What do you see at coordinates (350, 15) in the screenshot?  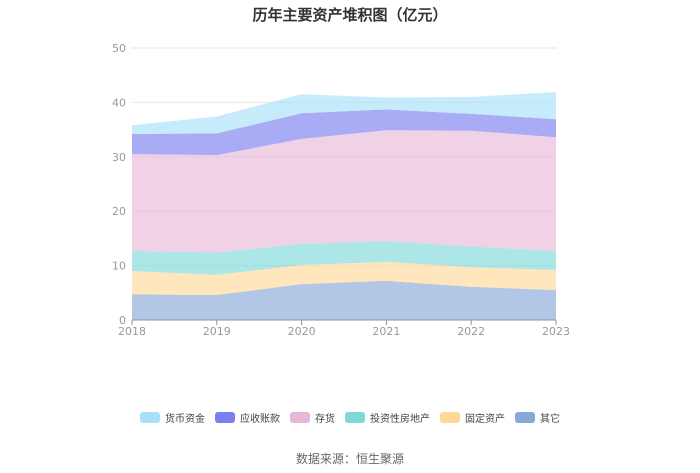 I see `chart-title: 历年主要资产堆积图（亿元）` at bounding box center [350, 15].